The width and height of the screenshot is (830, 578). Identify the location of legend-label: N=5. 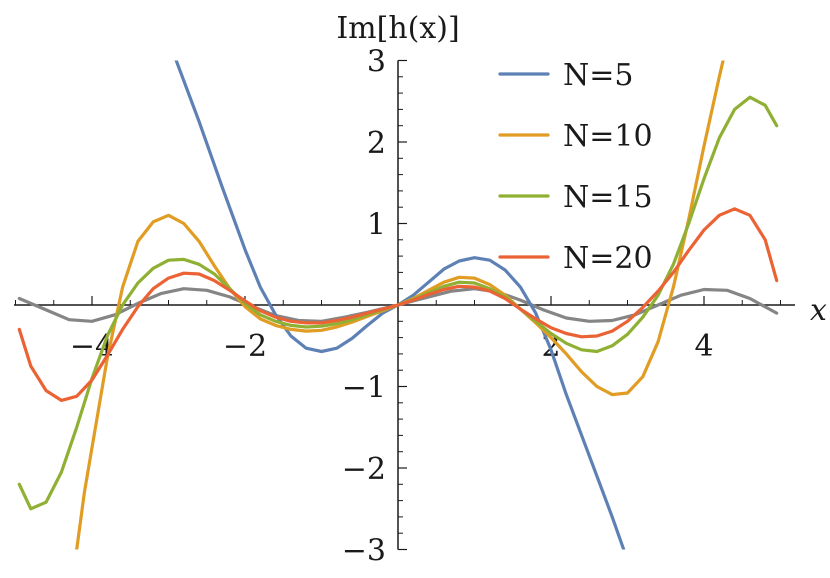
(598, 75).